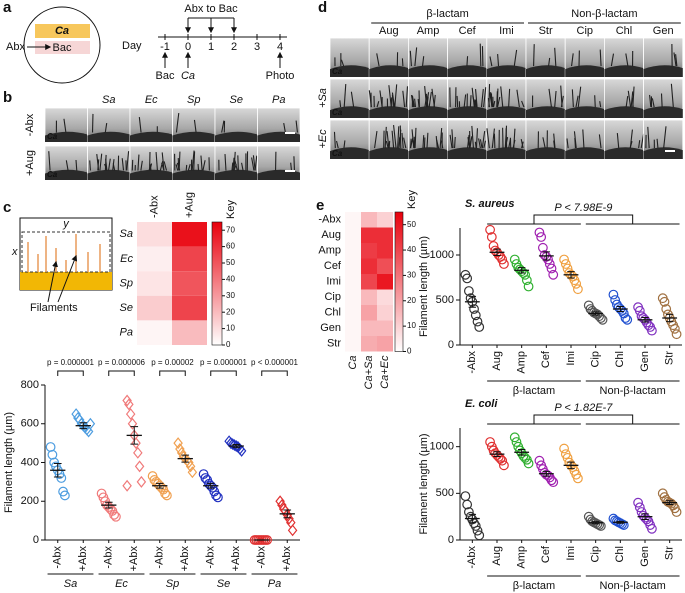 This screenshot has height=593, width=685. What do you see at coordinates (385, 372) in the screenshot?
I see `column-label: Ca+Ec` at bounding box center [385, 372].